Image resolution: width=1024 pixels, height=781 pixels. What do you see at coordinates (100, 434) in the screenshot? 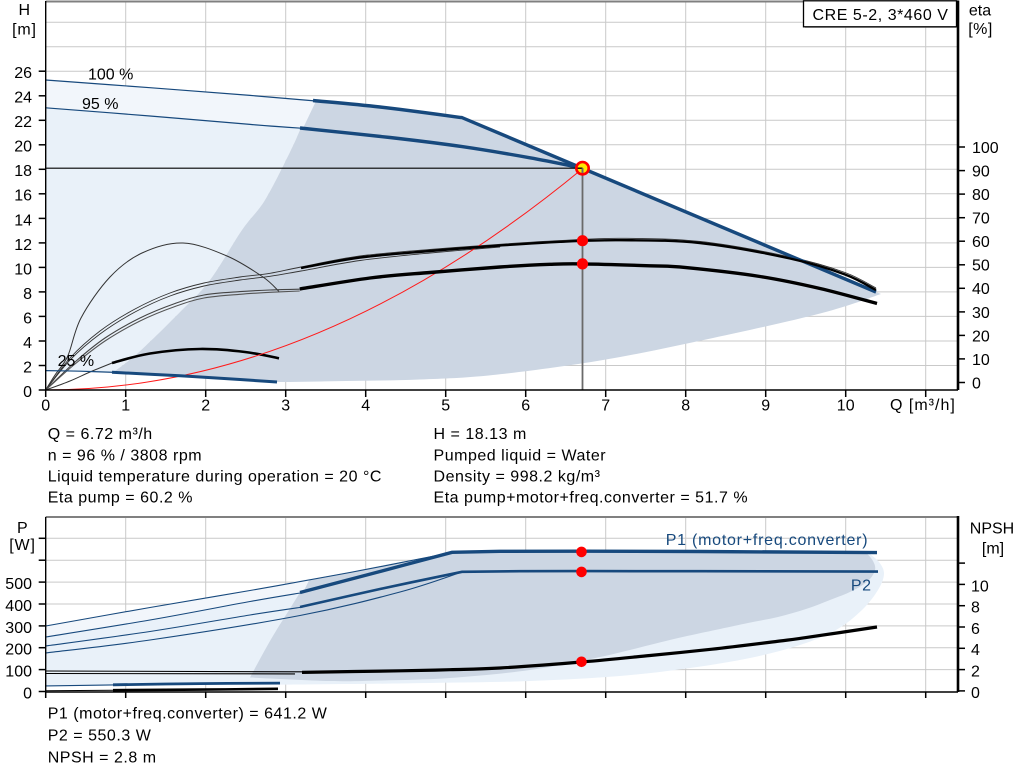
I see `svg-text: Q = 6.72 m³/h` at bounding box center [100, 434].